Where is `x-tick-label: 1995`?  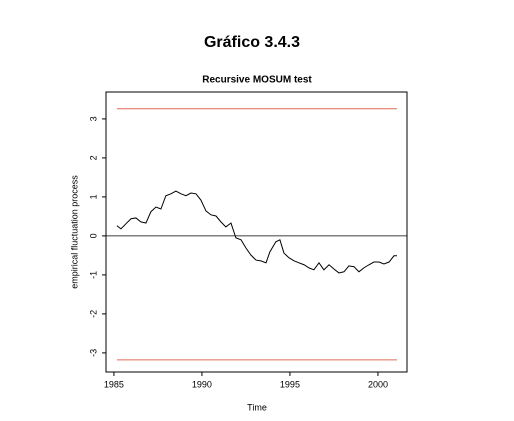
x-tick-label: 1995 is located at coordinates (290, 384).